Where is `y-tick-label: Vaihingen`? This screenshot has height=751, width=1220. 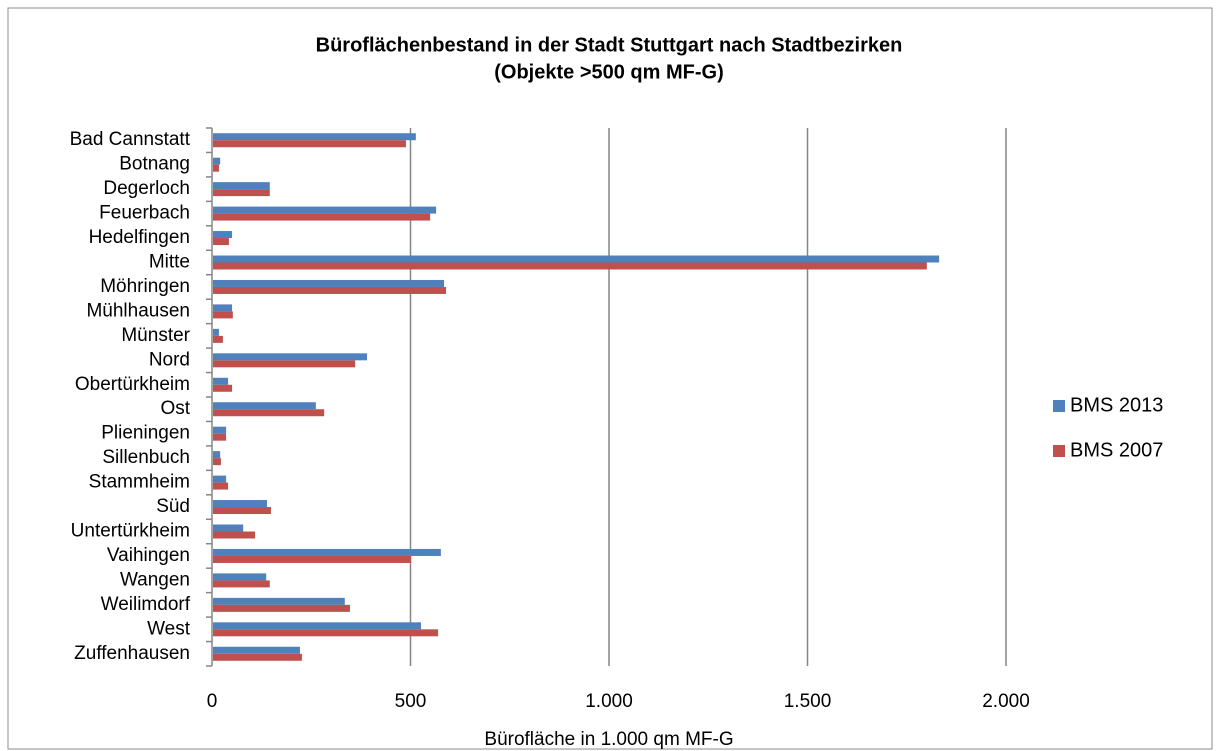 y-tick-label: Vaihingen is located at coordinates (148, 555).